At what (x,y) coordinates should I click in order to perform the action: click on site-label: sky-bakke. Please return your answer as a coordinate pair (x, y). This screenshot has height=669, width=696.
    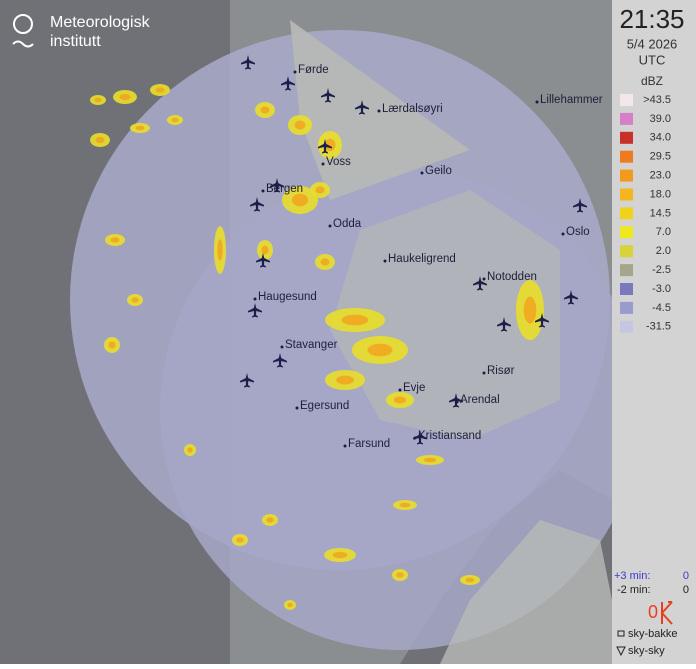
    Looking at the image, I should click on (653, 634).